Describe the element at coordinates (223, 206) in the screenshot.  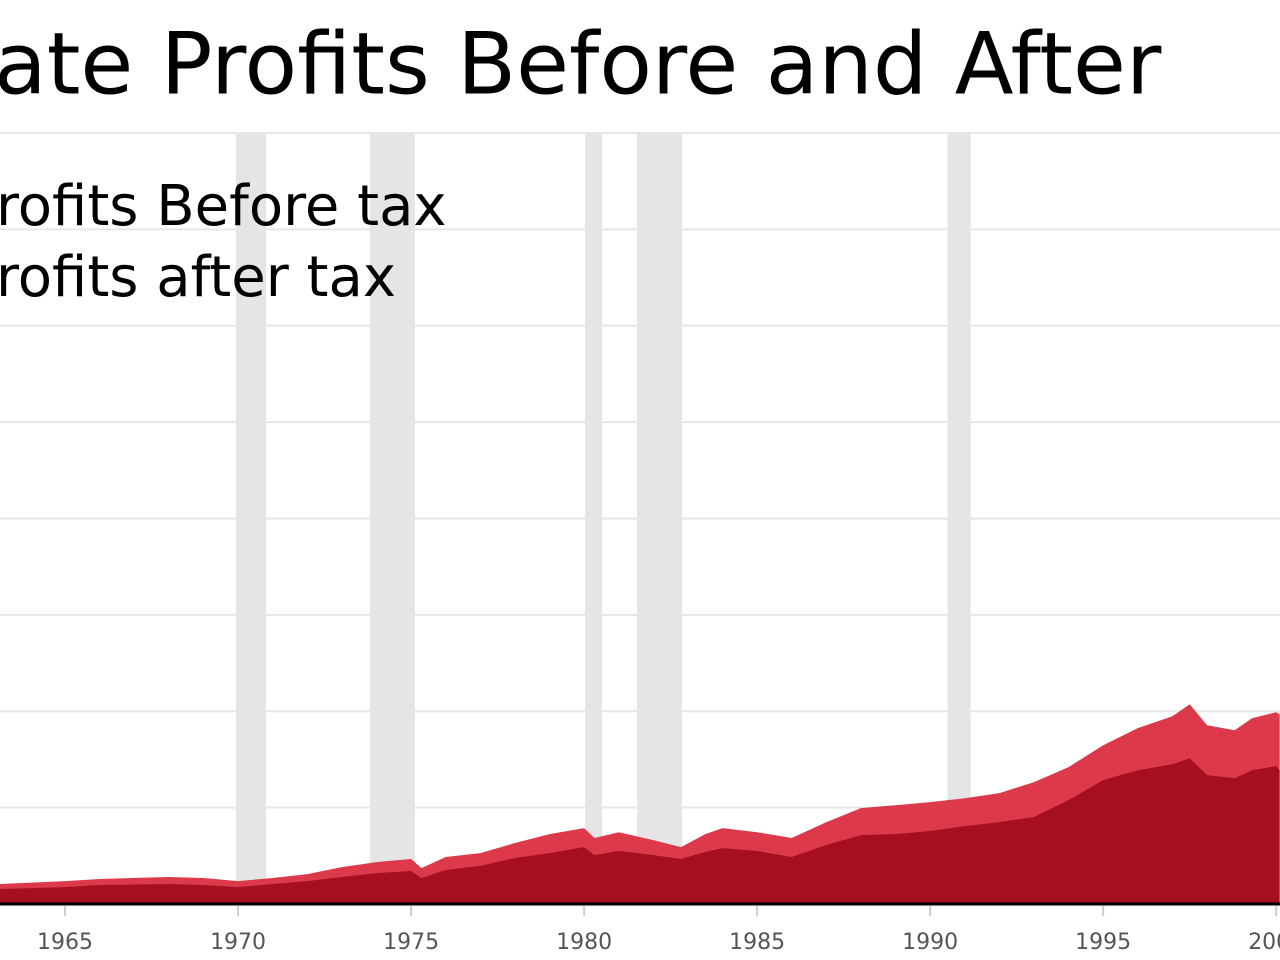
I see `legend-label: rofits Before tax` at that location.